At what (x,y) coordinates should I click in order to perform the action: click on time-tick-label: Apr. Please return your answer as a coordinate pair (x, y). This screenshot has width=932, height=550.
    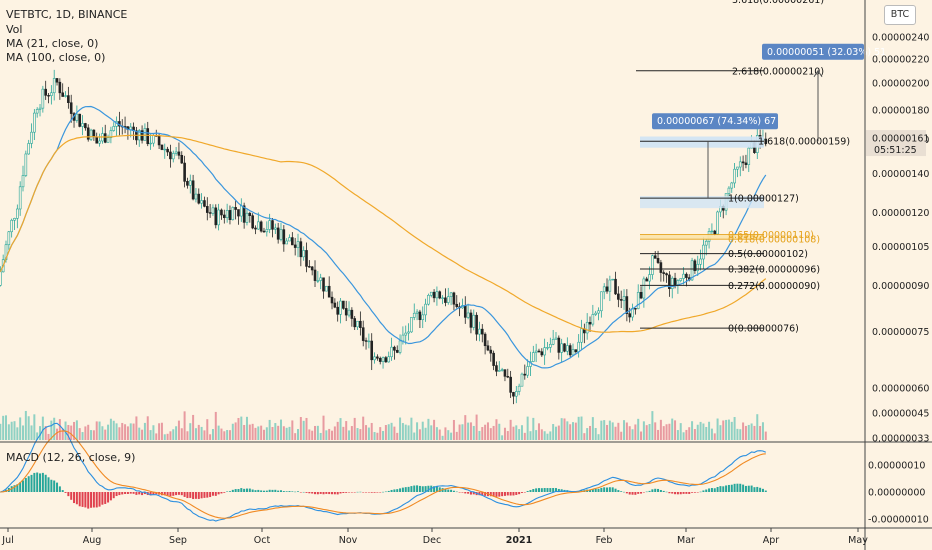
    Looking at the image, I should click on (771, 540).